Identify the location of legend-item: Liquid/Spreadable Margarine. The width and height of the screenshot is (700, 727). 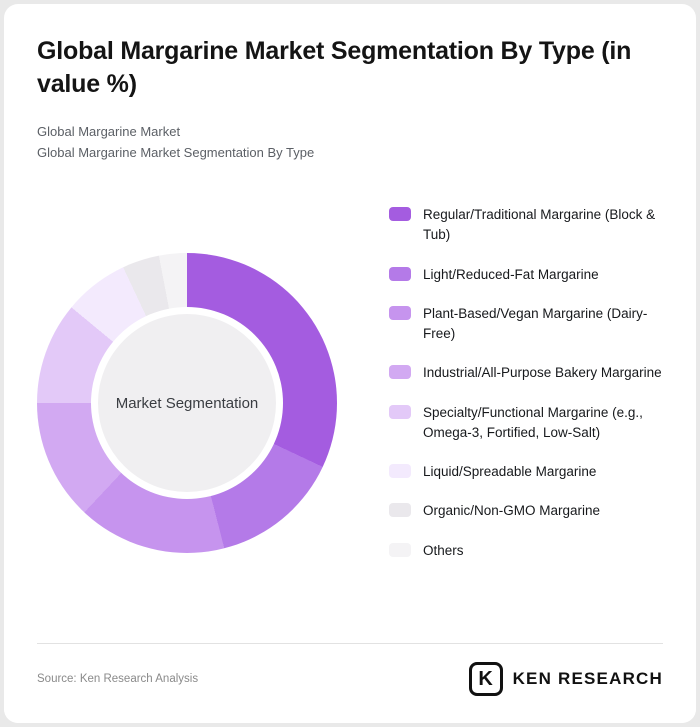
(526, 472).